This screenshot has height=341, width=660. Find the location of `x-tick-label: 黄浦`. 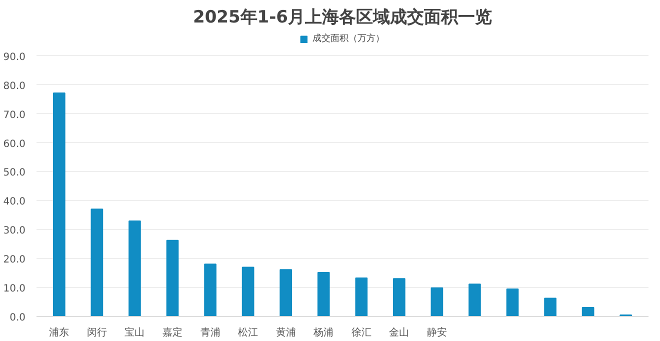

x-tick-label: 黄浦 is located at coordinates (286, 332).